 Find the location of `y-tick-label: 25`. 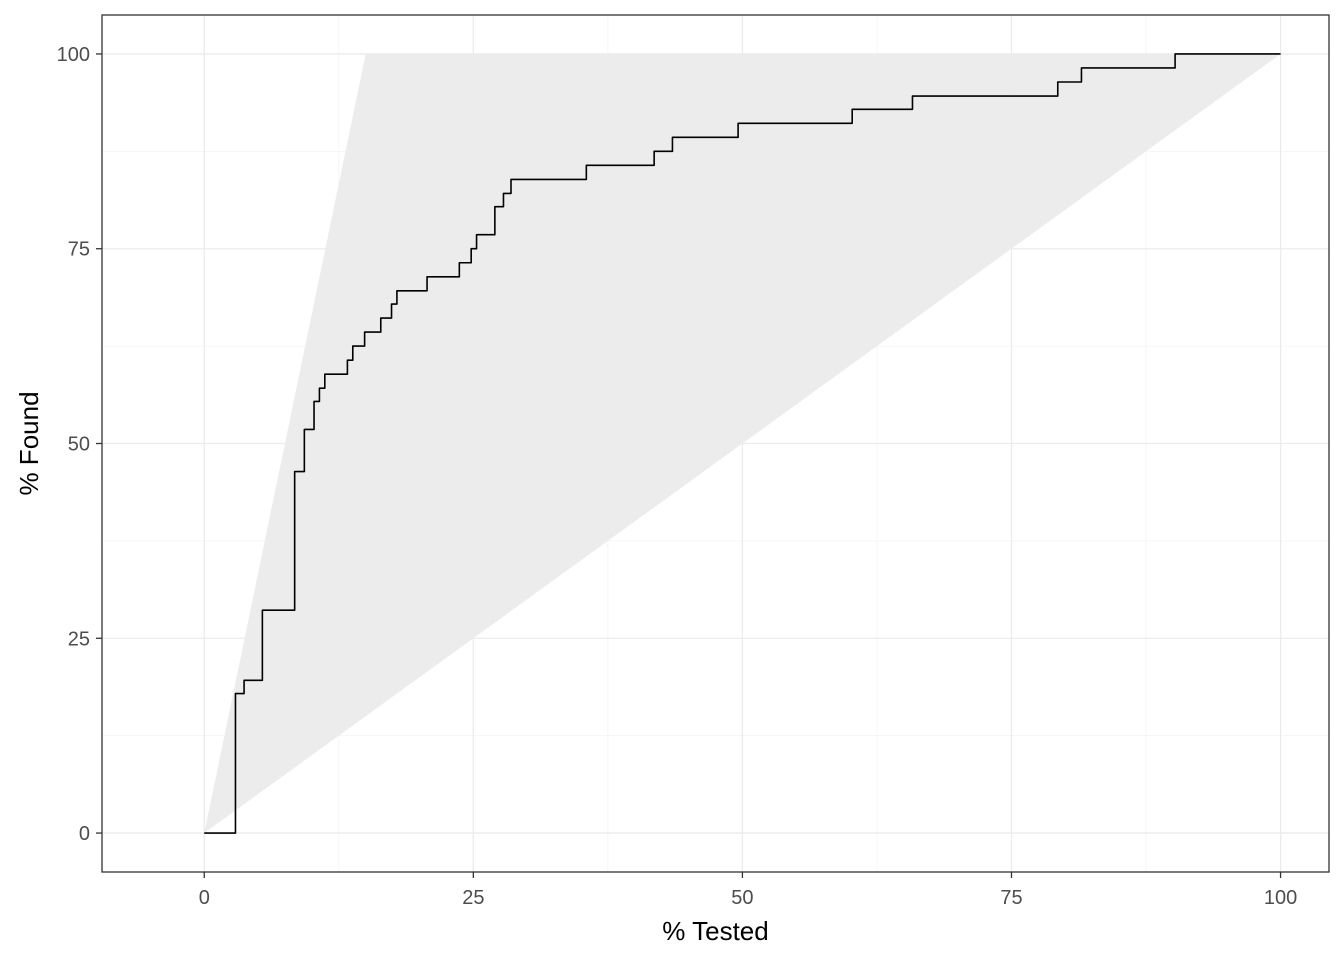

y-tick-label: 25 is located at coordinates (79, 639).